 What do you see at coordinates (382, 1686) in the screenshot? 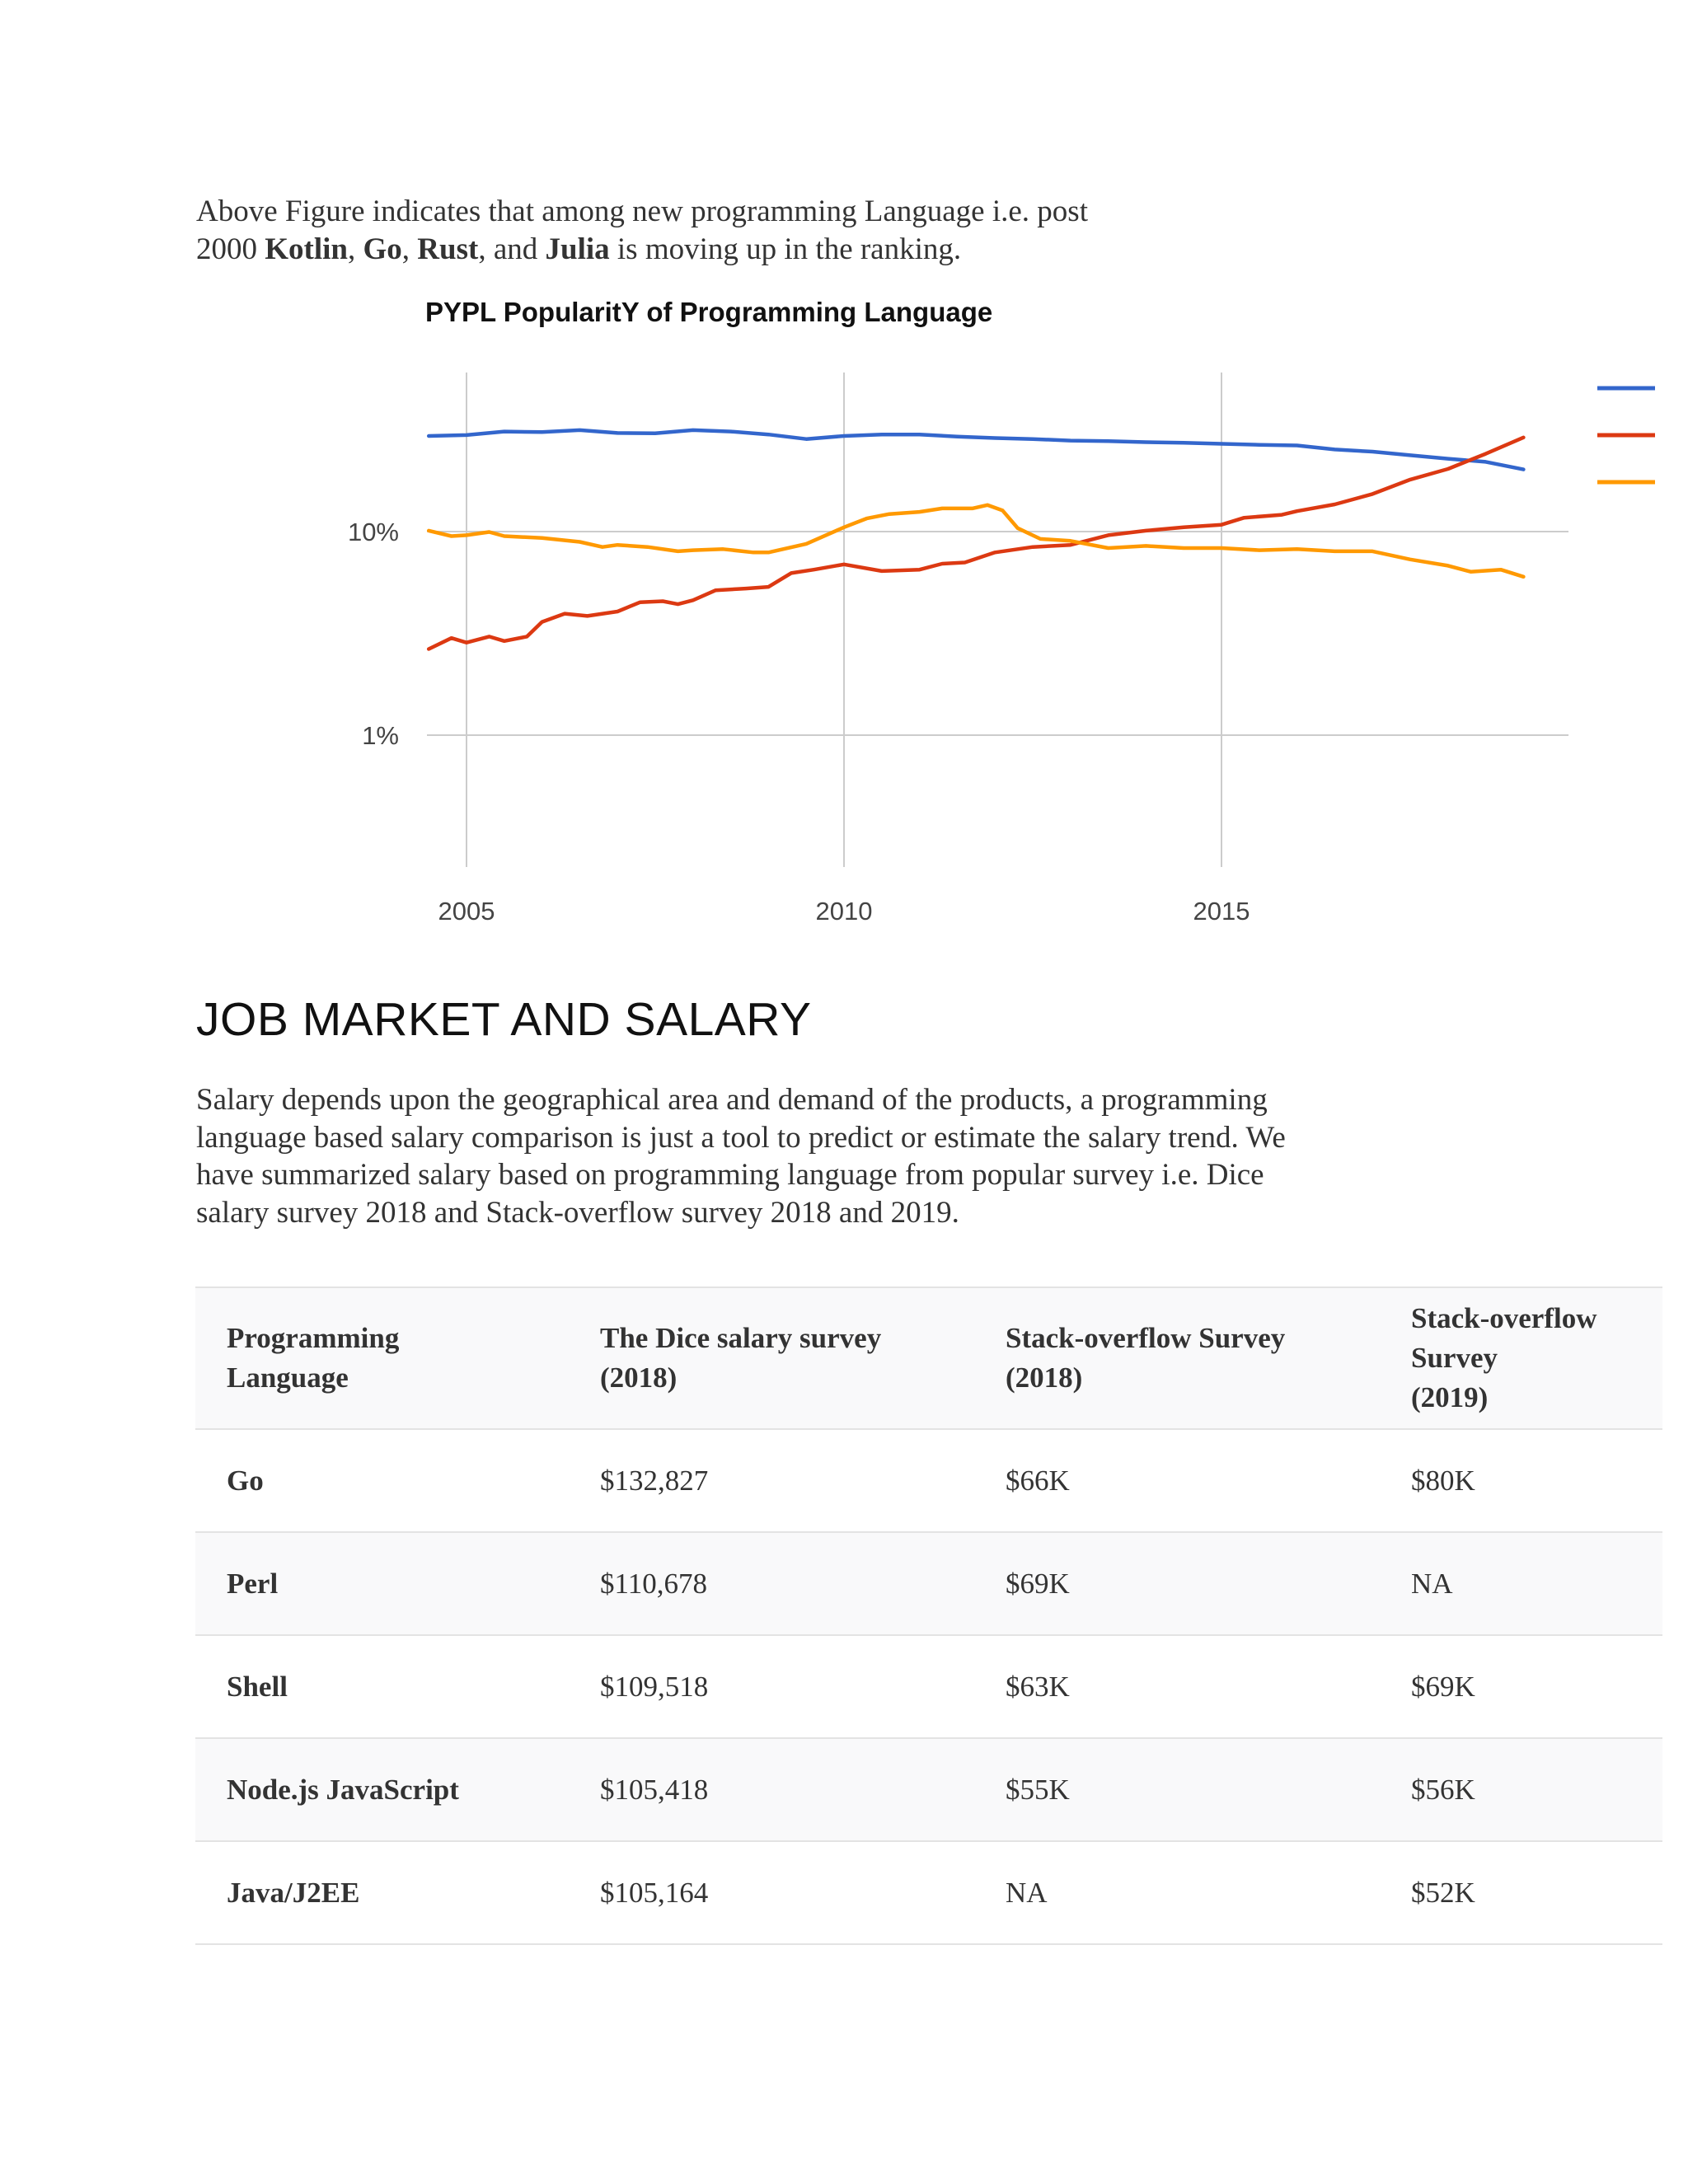
I see `cell-language: Shell` at bounding box center [382, 1686].